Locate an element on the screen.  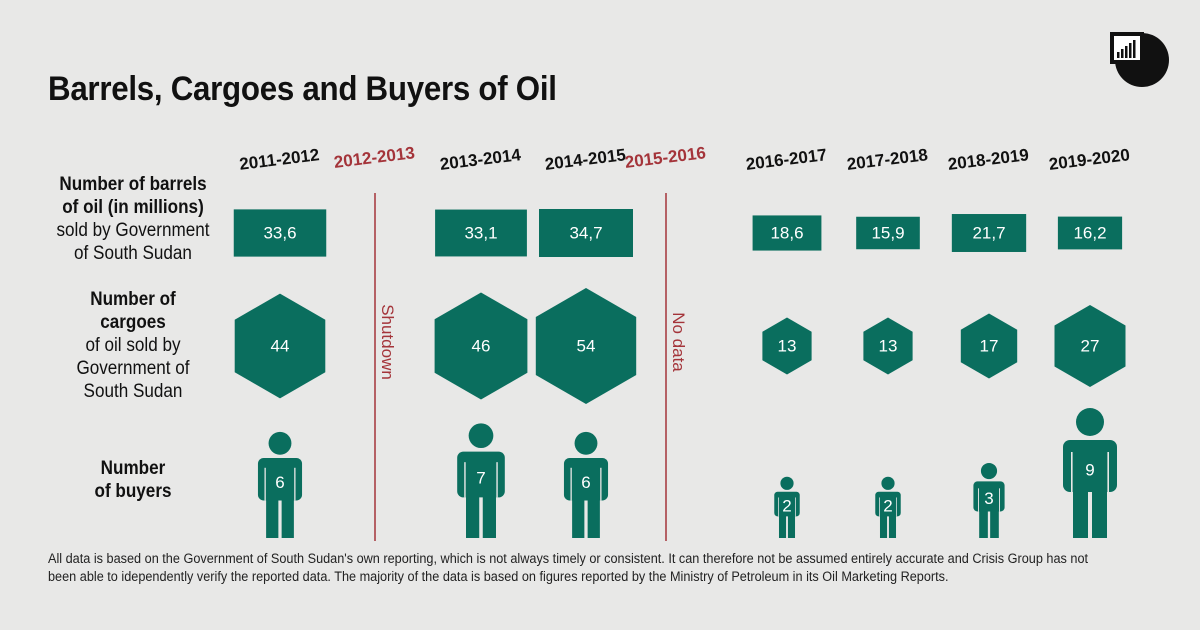
barrel-rect-2019-2020 is located at coordinates (1090, 233).